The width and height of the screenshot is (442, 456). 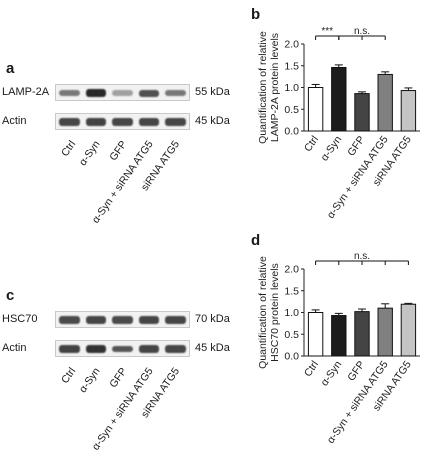 What do you see at coordinates (90, 380) in the screenshot?
I see `lane-label: α-Syn` at bounding box center [90, 380].